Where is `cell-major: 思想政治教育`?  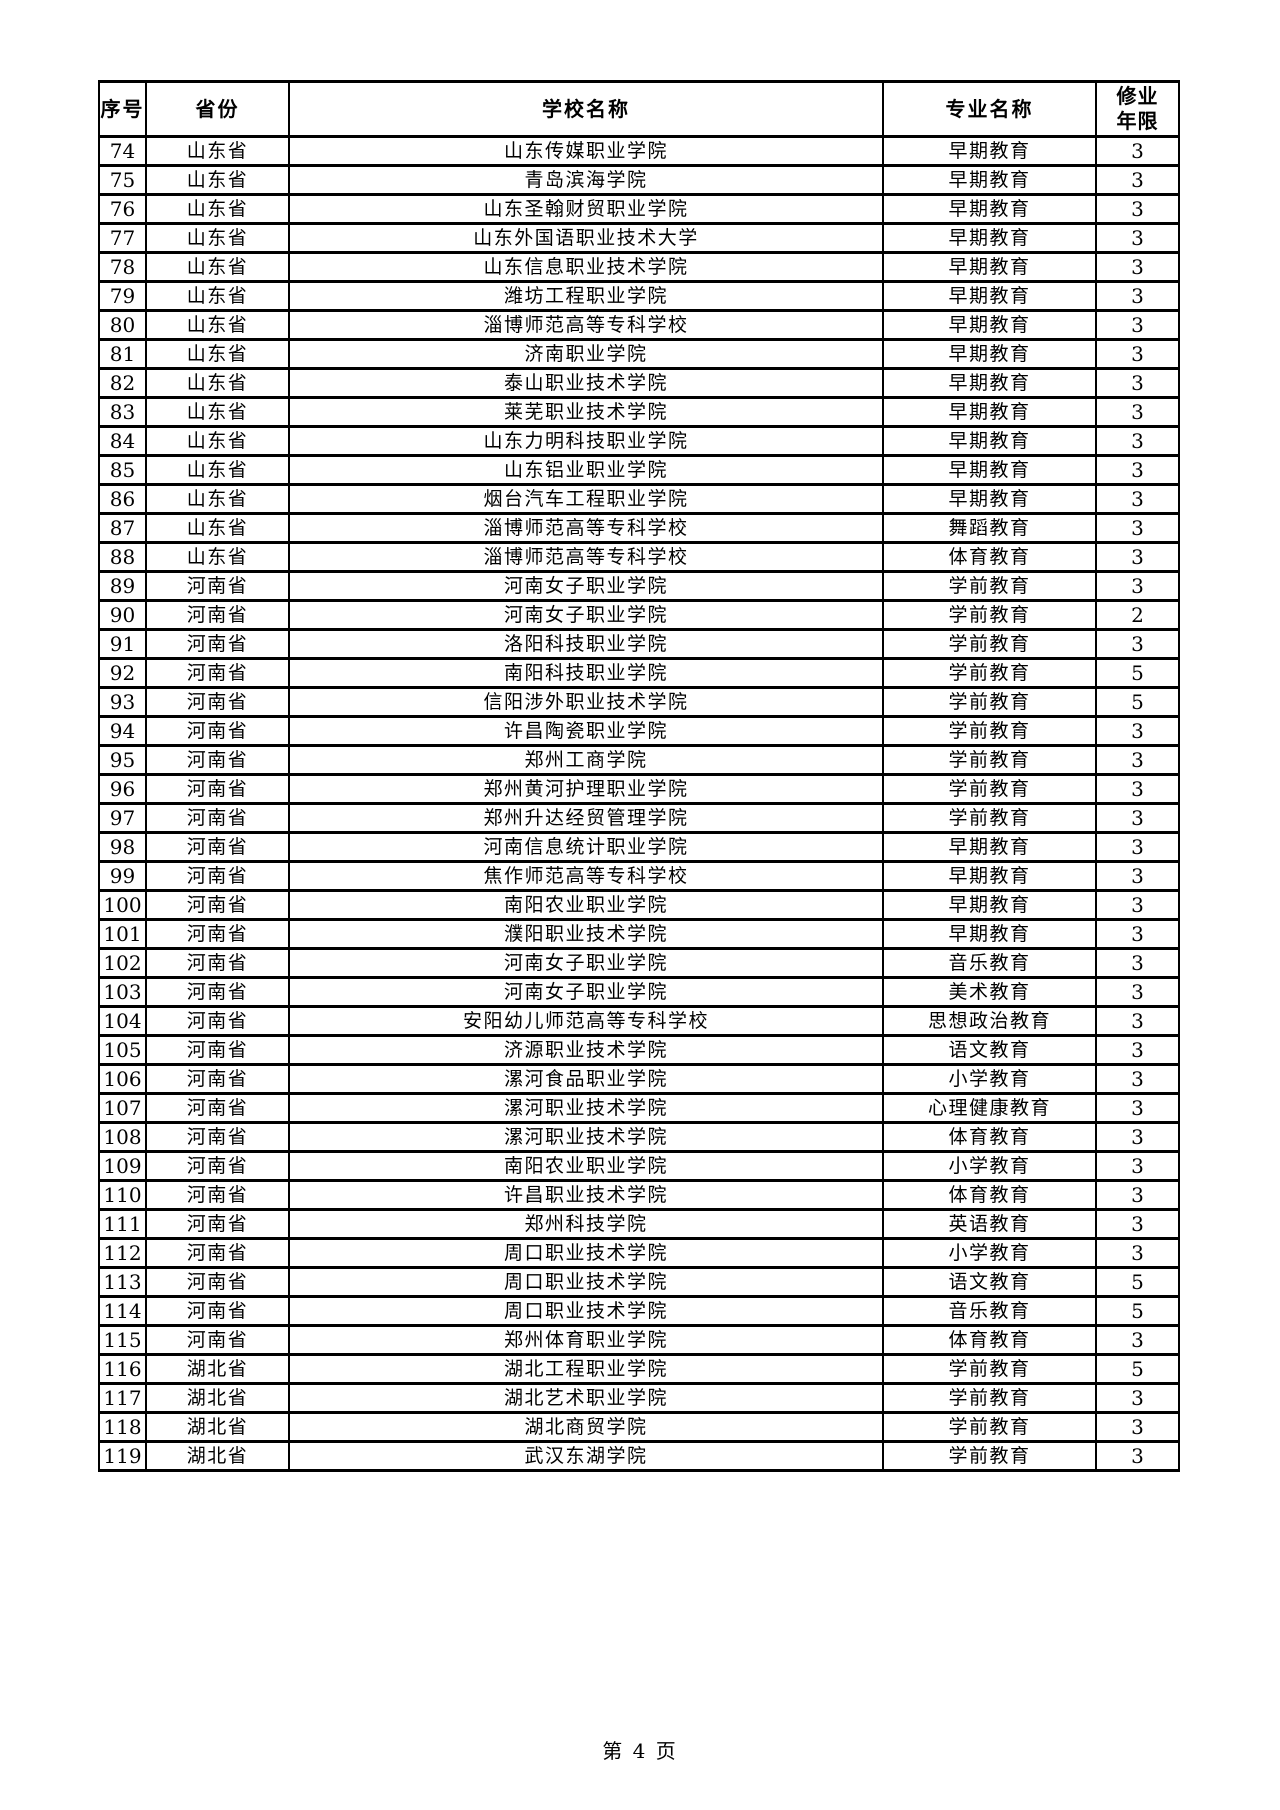 cell-major: 思想政治教育 is located at coordinates (989, 1021).